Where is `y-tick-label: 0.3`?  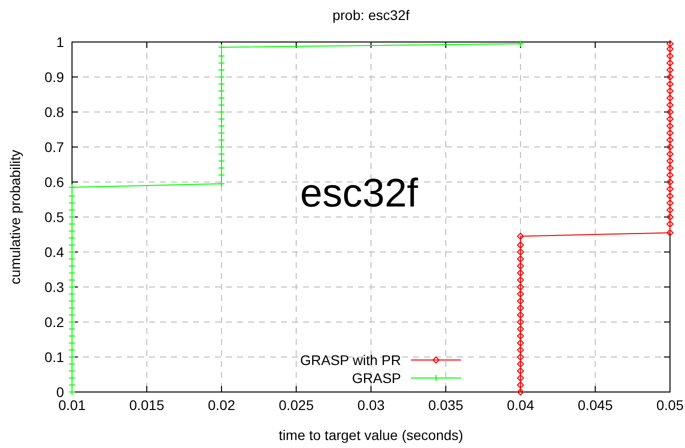 y-tick-label: 0.3 is located at coordinates (54, 287).